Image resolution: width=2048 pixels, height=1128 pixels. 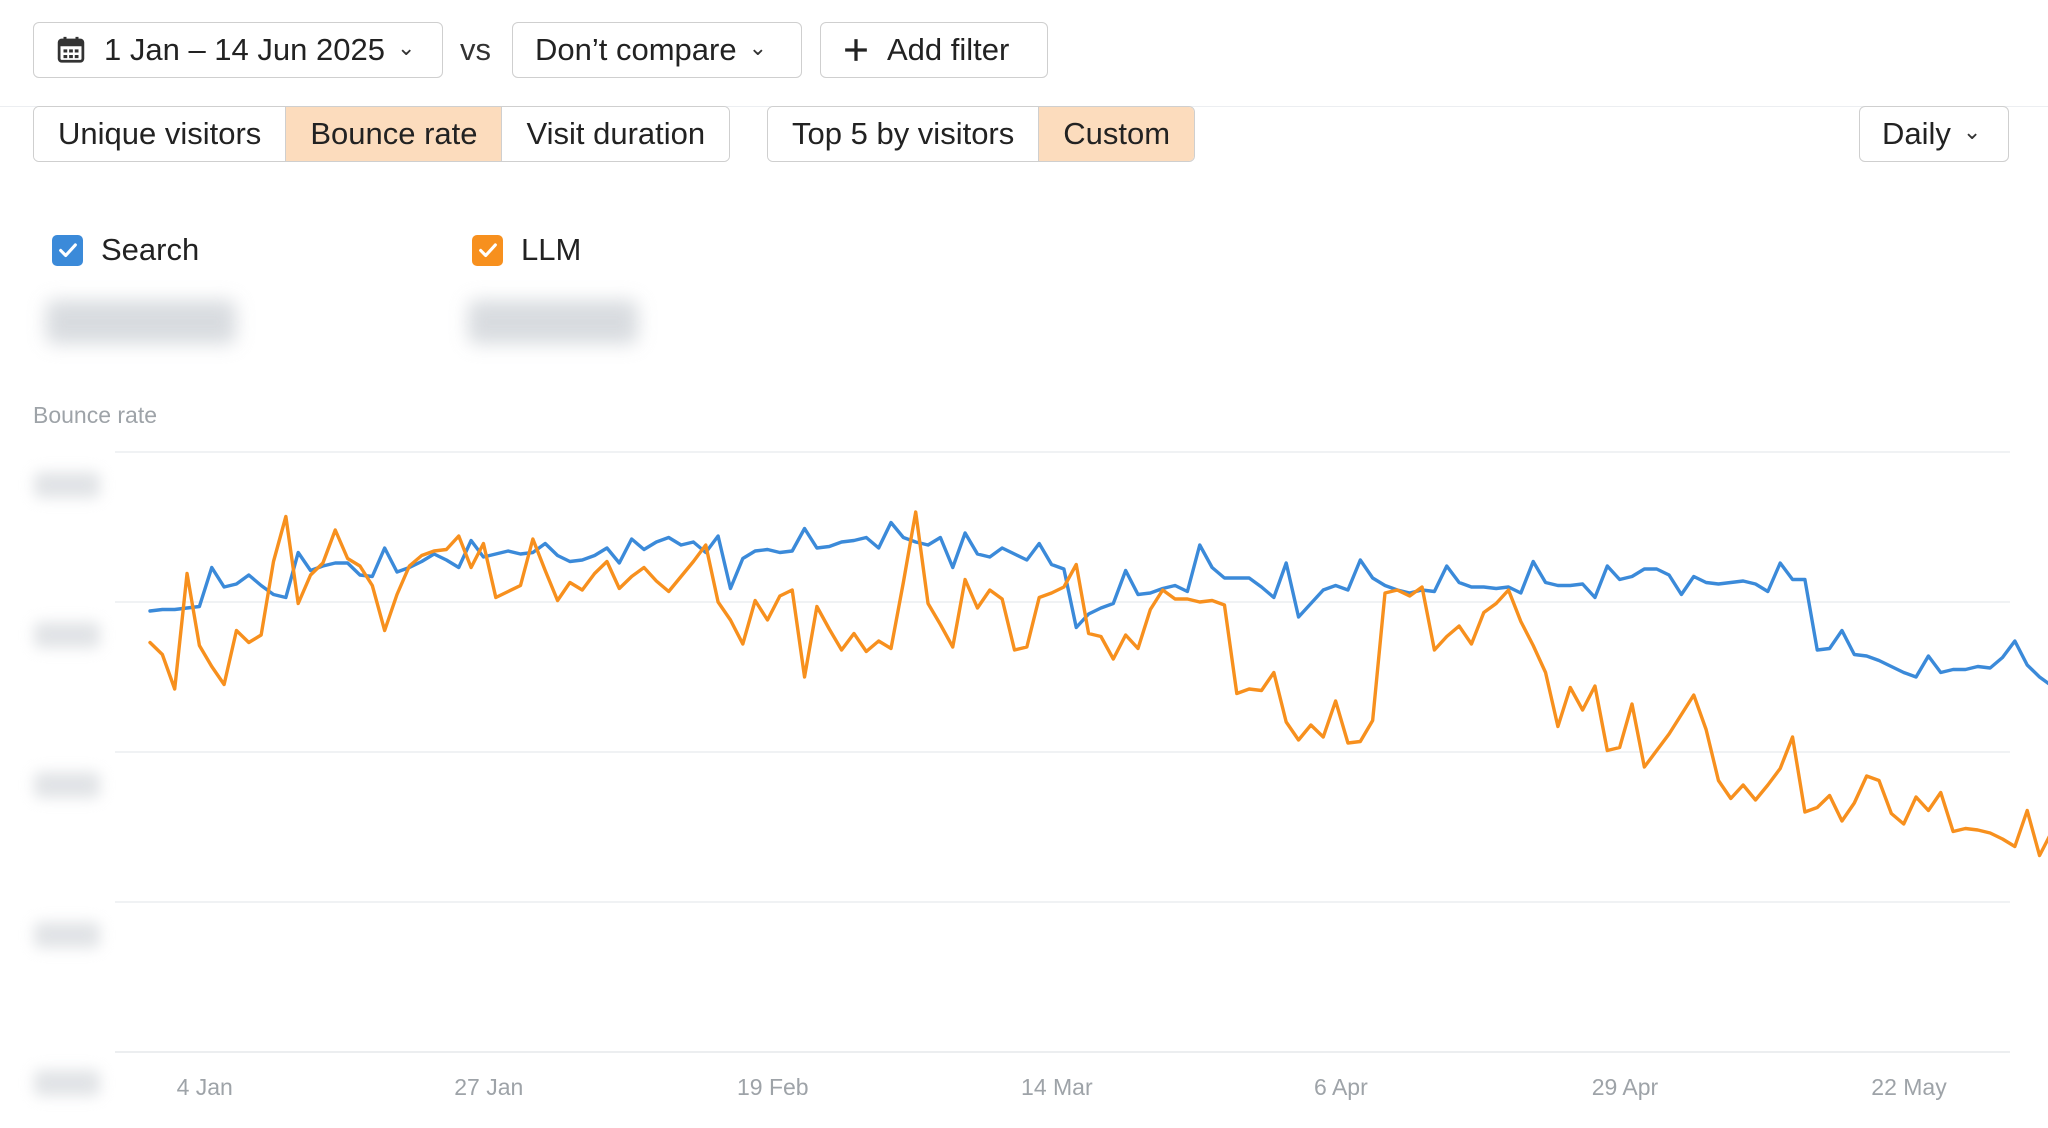 I want to click on llm-checkbox, so click(x=487, y=250).